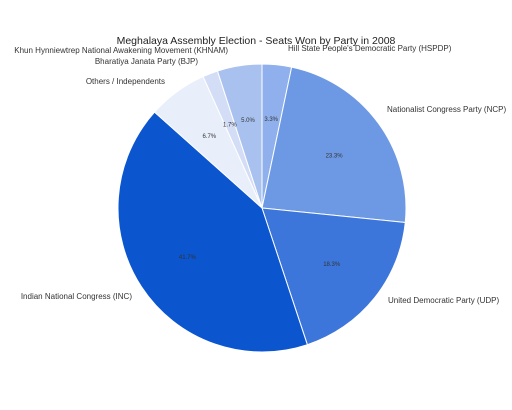  What do you see at coordinates (146, 61) in the screenshot?
I see `slice-label: Bharatiya Janata Party (BJP)` at bounding box center [146, 61].